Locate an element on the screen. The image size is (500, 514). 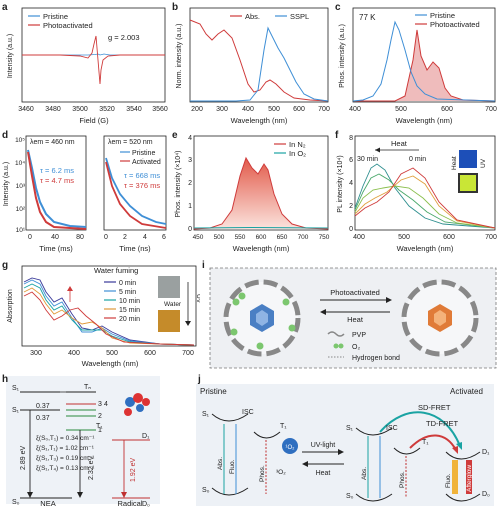
phos-right: Phos. is located at coordinates (402, 479).